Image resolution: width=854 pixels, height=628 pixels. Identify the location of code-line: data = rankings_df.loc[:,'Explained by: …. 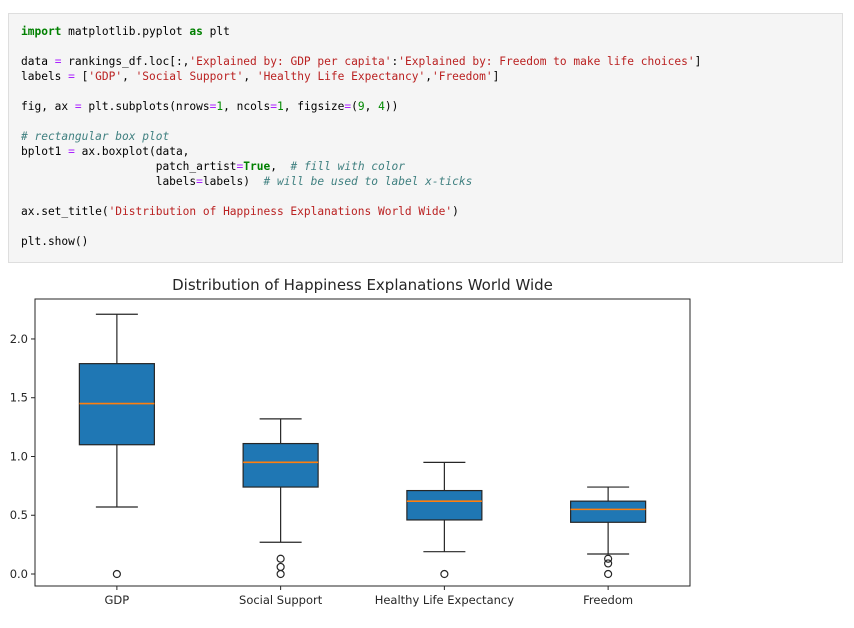
(361, 61).